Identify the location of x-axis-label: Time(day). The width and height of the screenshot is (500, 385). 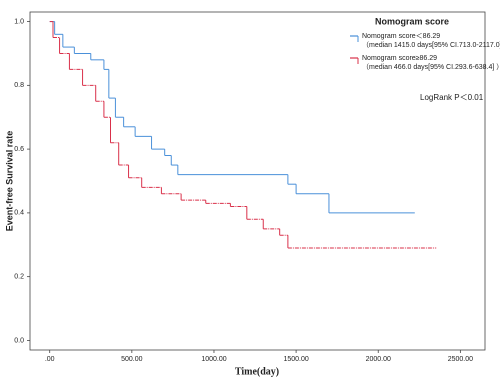
(257, 371).